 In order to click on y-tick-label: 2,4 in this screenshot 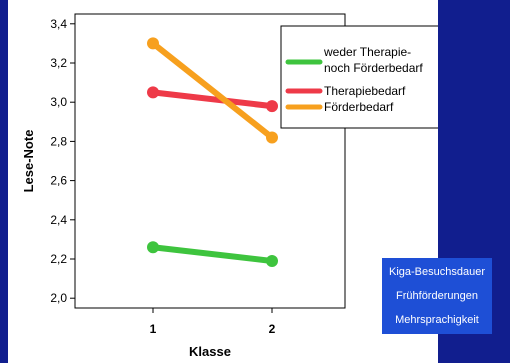, I will do `click(58, 220)`.